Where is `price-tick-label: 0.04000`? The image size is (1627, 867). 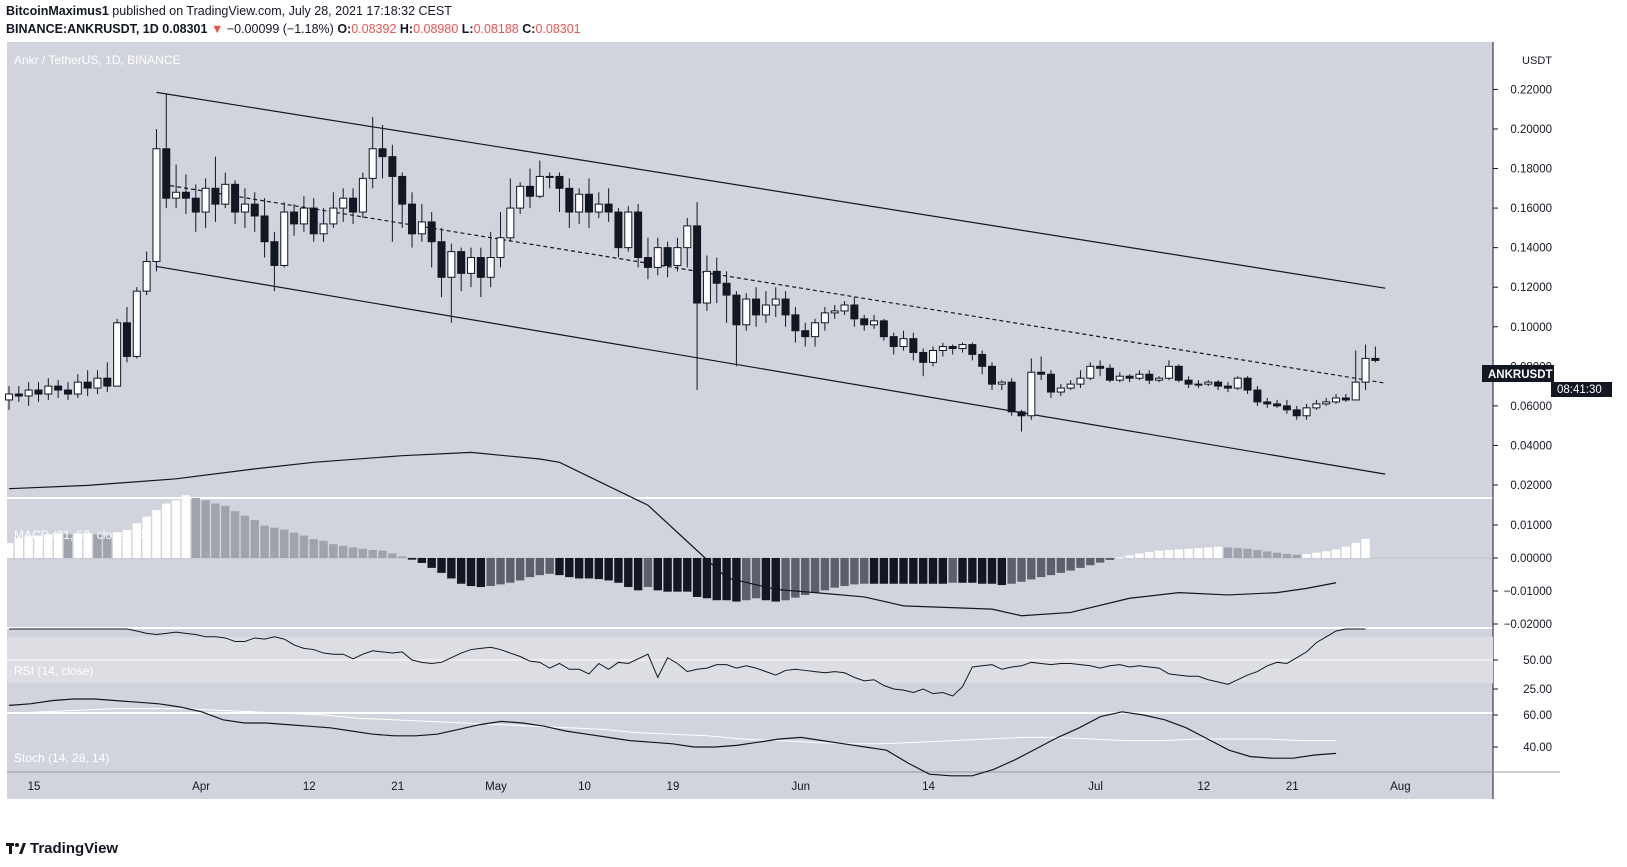
price-tick-label: 0.04000 is located at coordinates (1531, 446).